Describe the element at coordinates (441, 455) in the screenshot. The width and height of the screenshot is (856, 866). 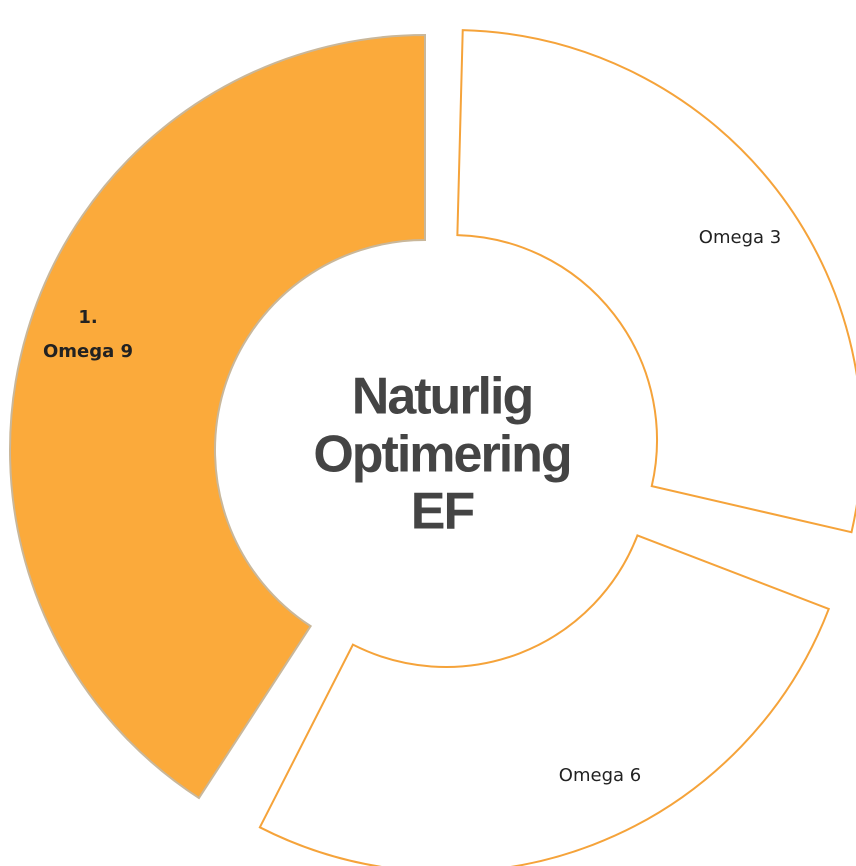
I see `center-title: Optimering` at that location.